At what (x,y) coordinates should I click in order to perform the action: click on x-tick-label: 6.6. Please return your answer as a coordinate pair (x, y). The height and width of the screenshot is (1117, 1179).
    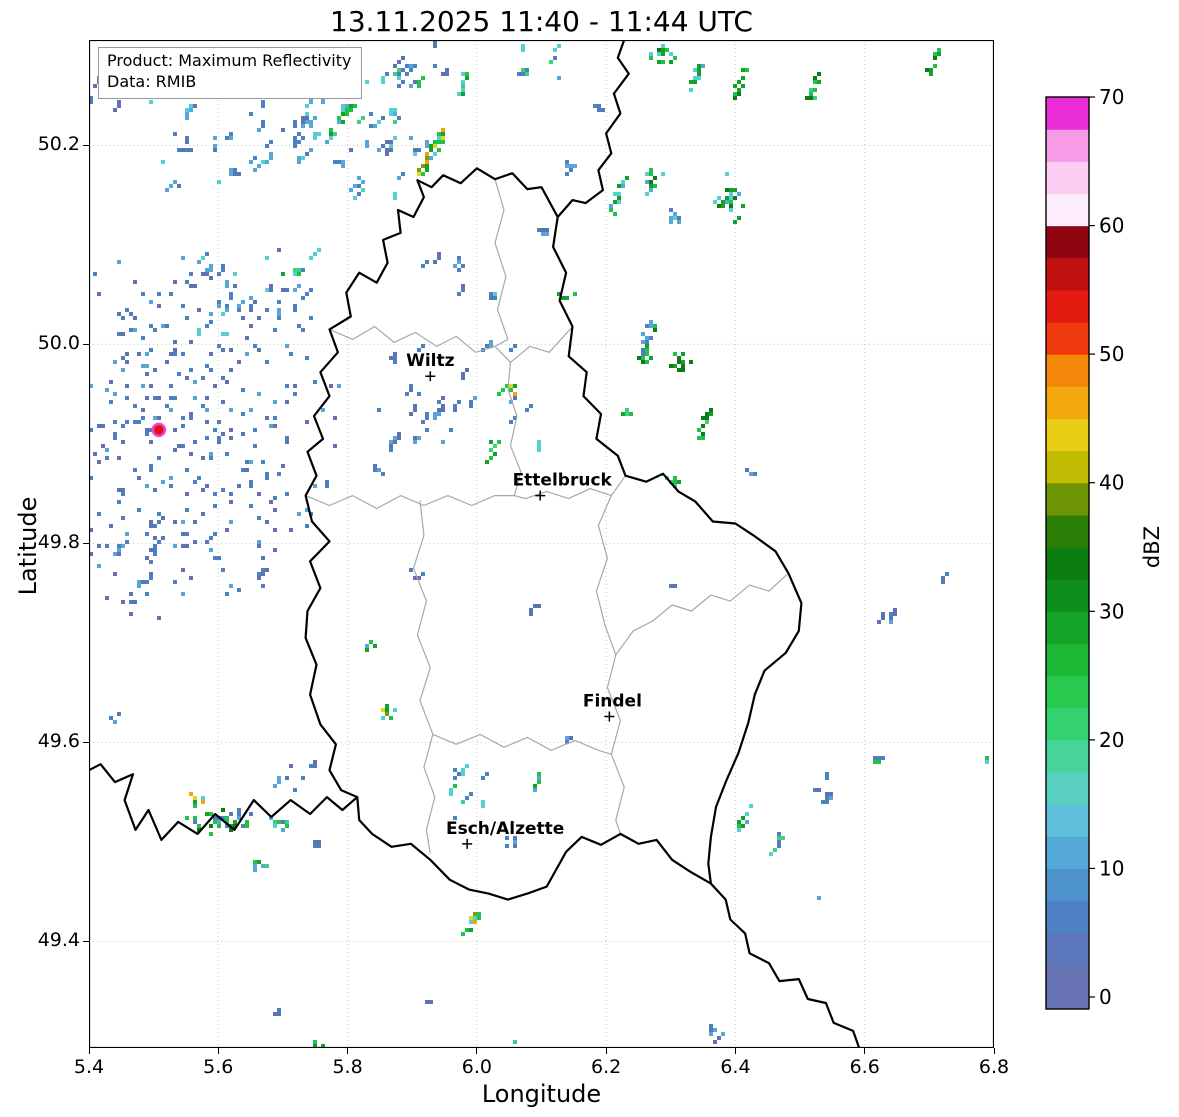
    Looking at the image, I should click on (864, 1067).